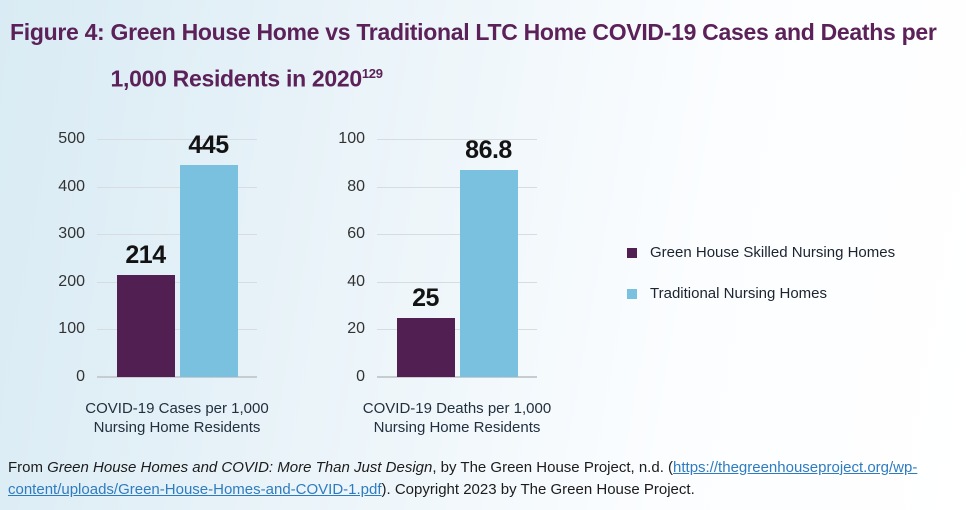  I want to click on traditional-swatch-icon, so click(632, 293).